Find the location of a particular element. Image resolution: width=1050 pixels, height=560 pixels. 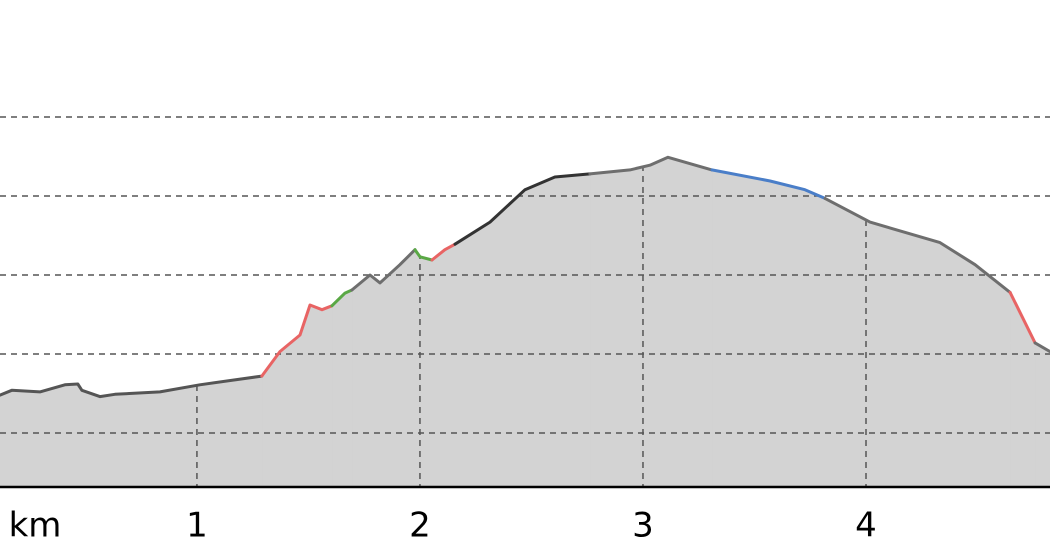

x-tick-label: 1 is located at coordinates (197, 526).